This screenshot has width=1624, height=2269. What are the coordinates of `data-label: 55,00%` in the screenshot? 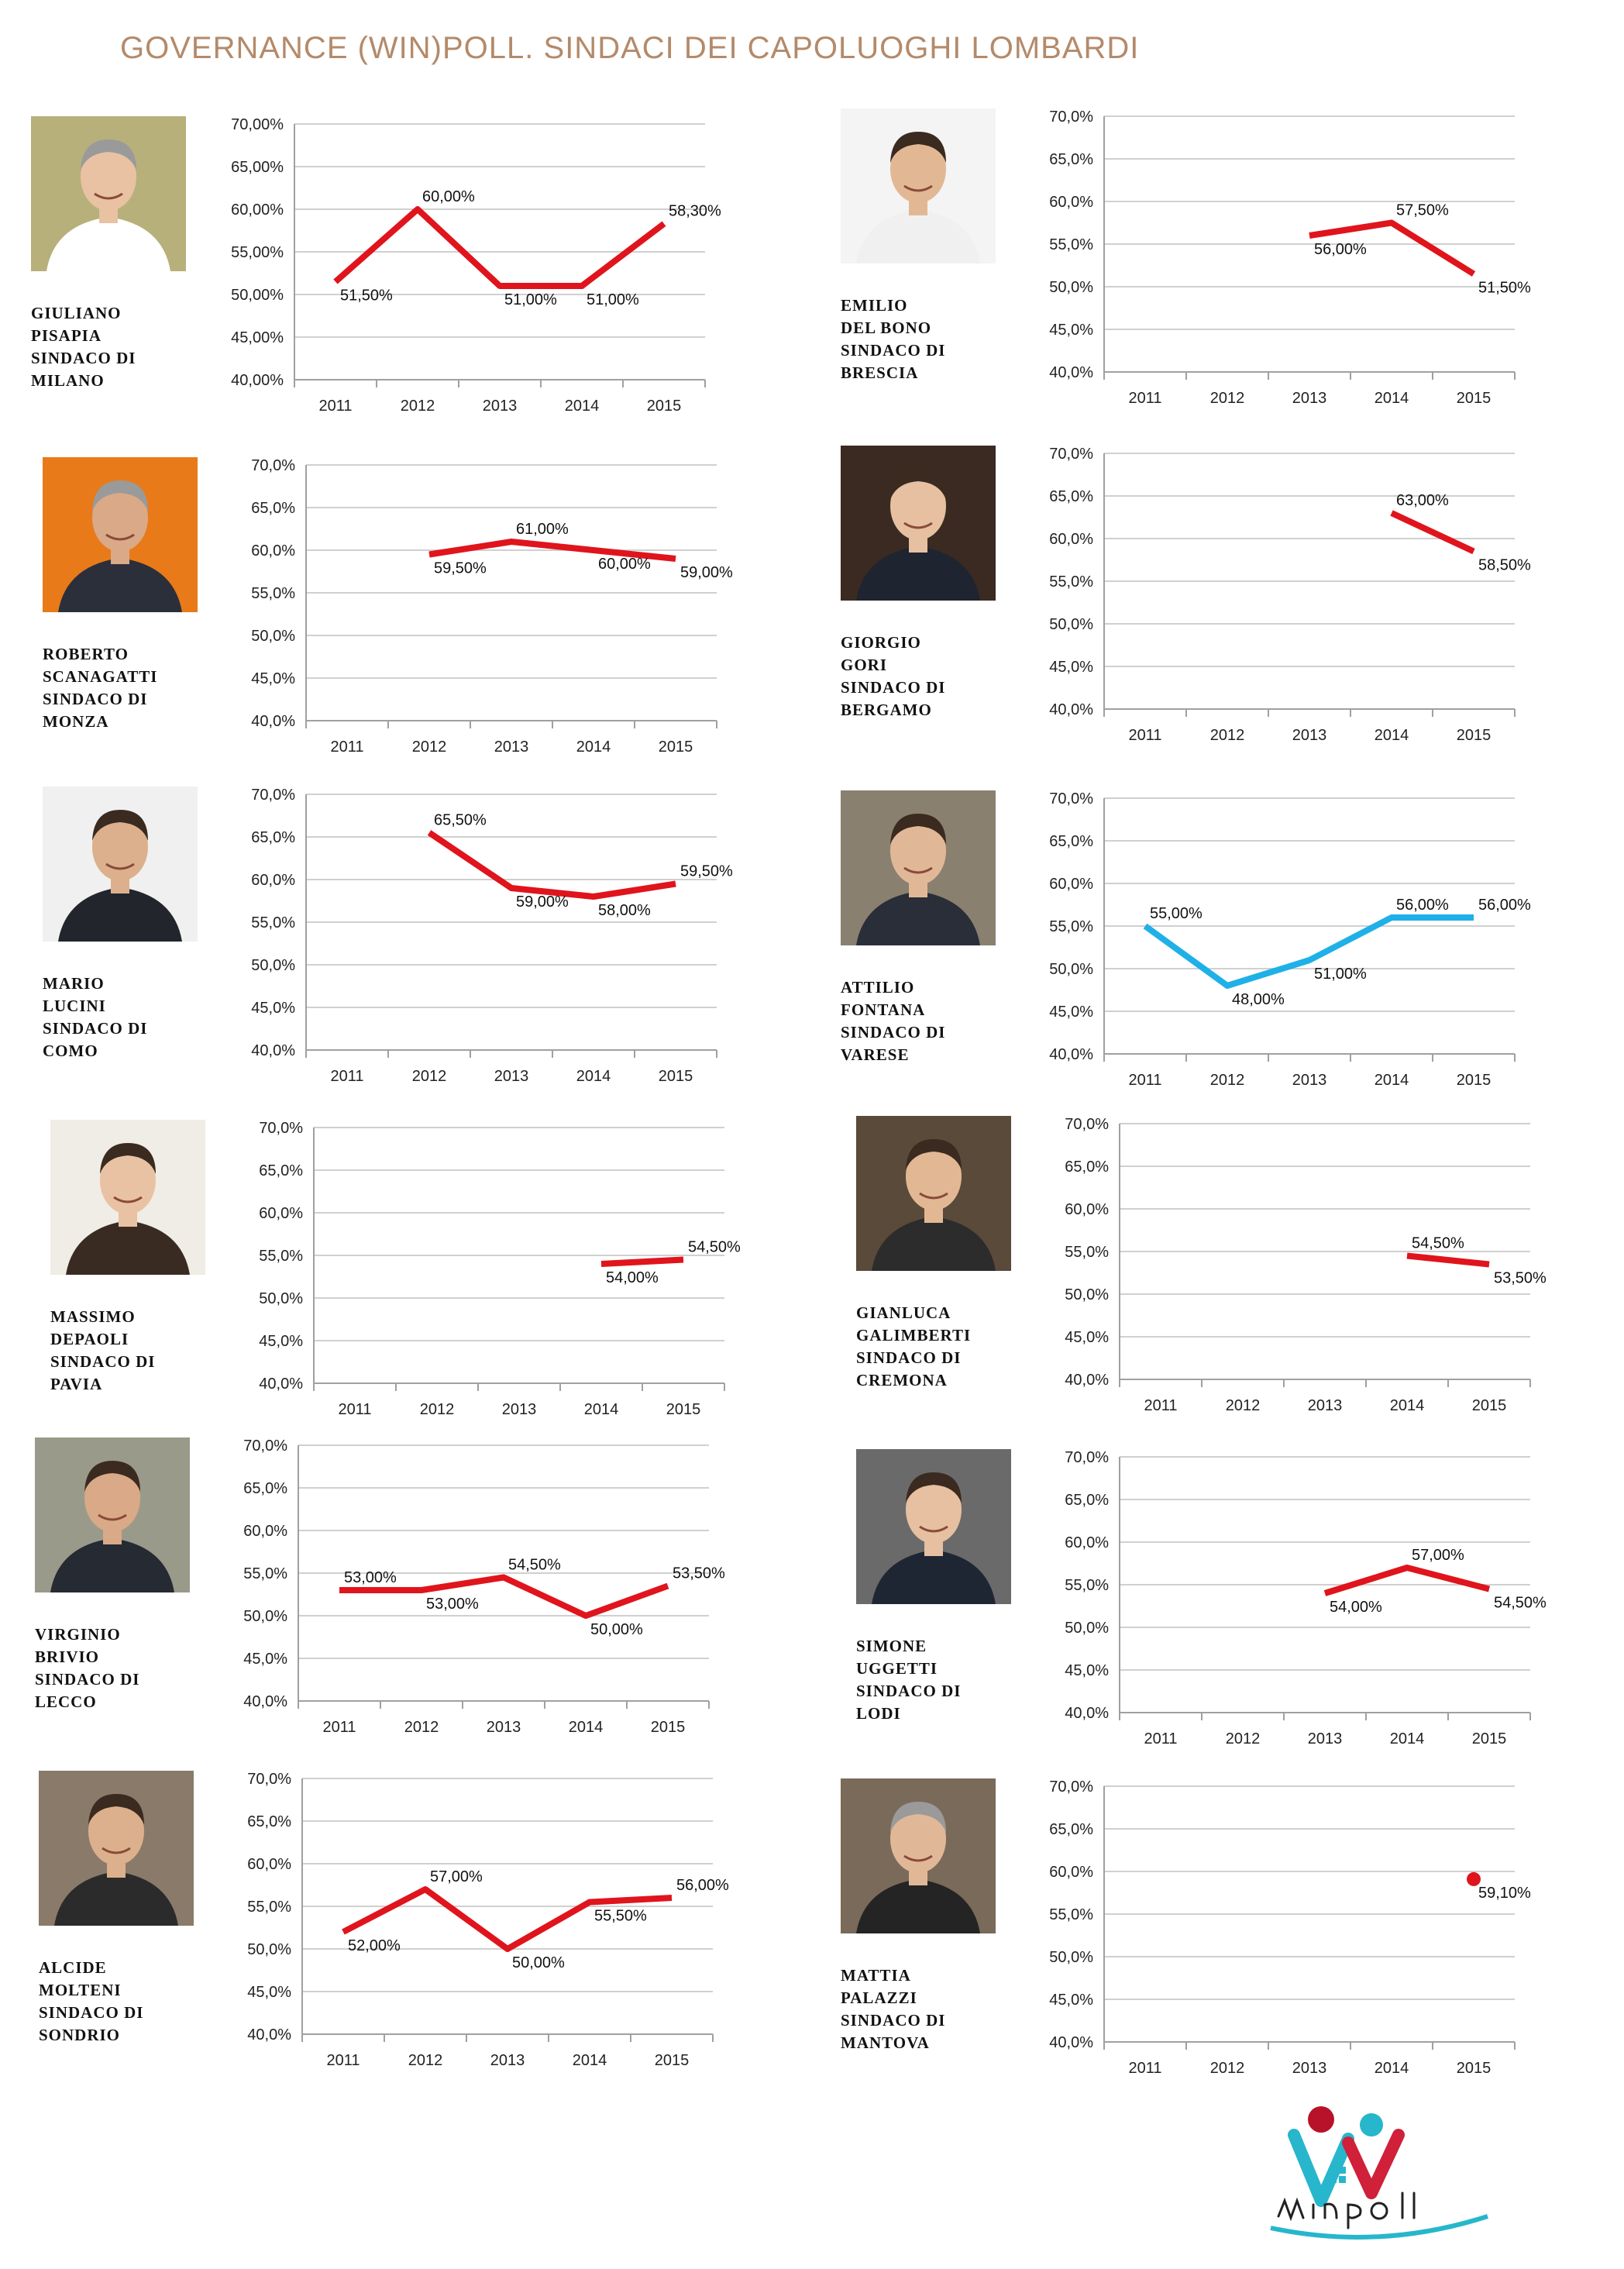 It's located at (1176, 913).